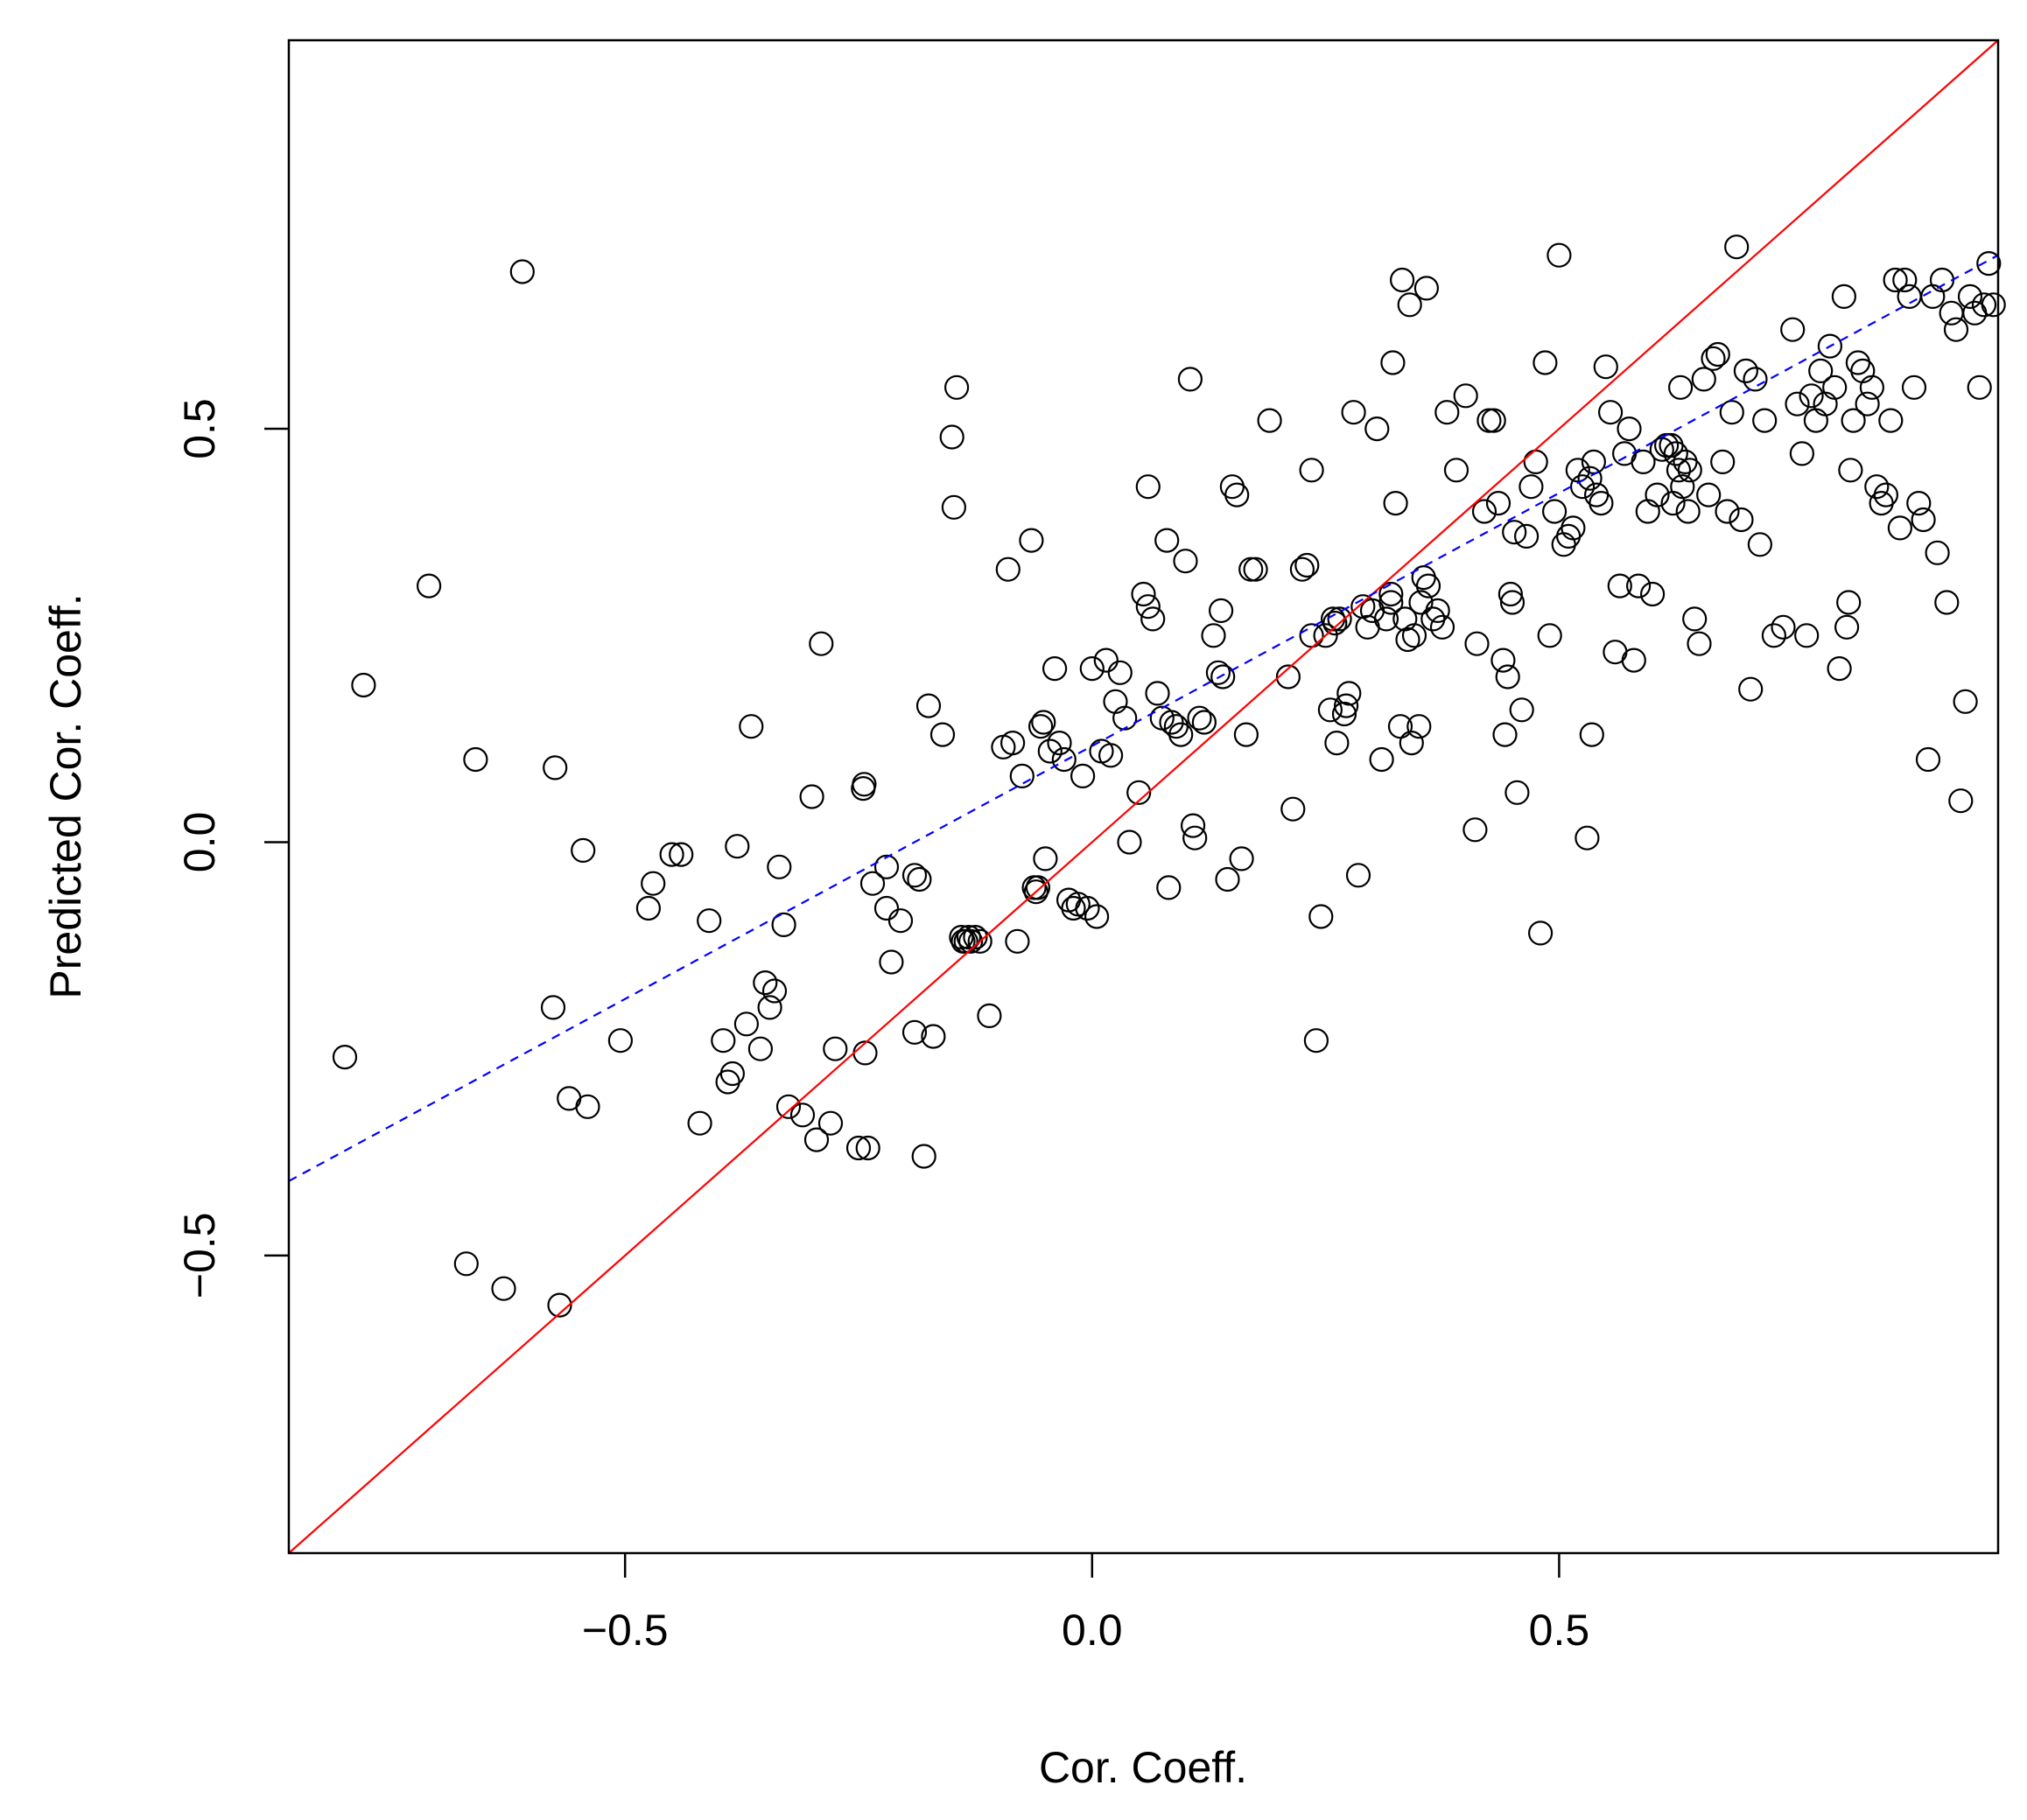 Image resolution: width=2027 pixels, height=1820 pixels. Describe the element at coordinates (1093, 1630) in the screenshot. I see `x-tick-label: 0.0` at that location.